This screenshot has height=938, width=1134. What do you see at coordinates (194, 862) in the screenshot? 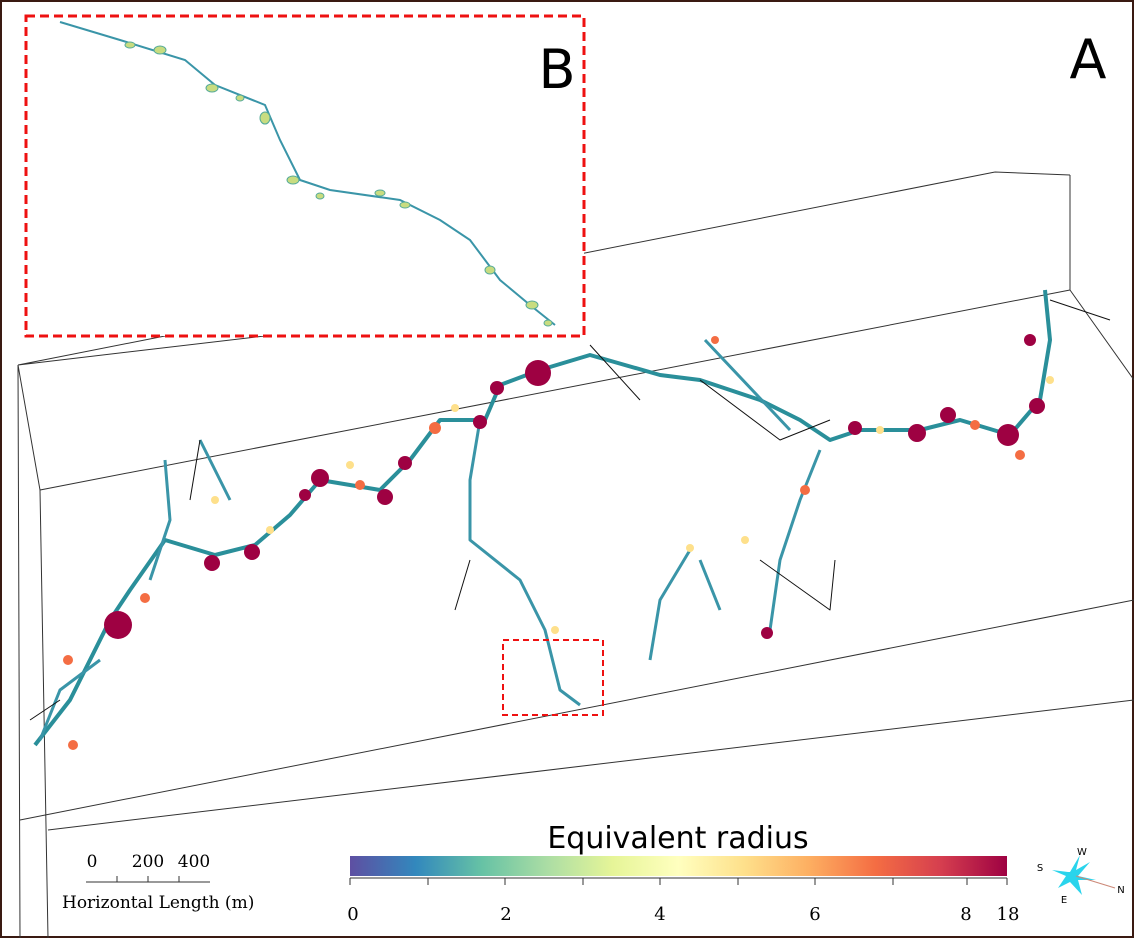
I see `scale-tick-label: 400` at bounding box center [194, 862].